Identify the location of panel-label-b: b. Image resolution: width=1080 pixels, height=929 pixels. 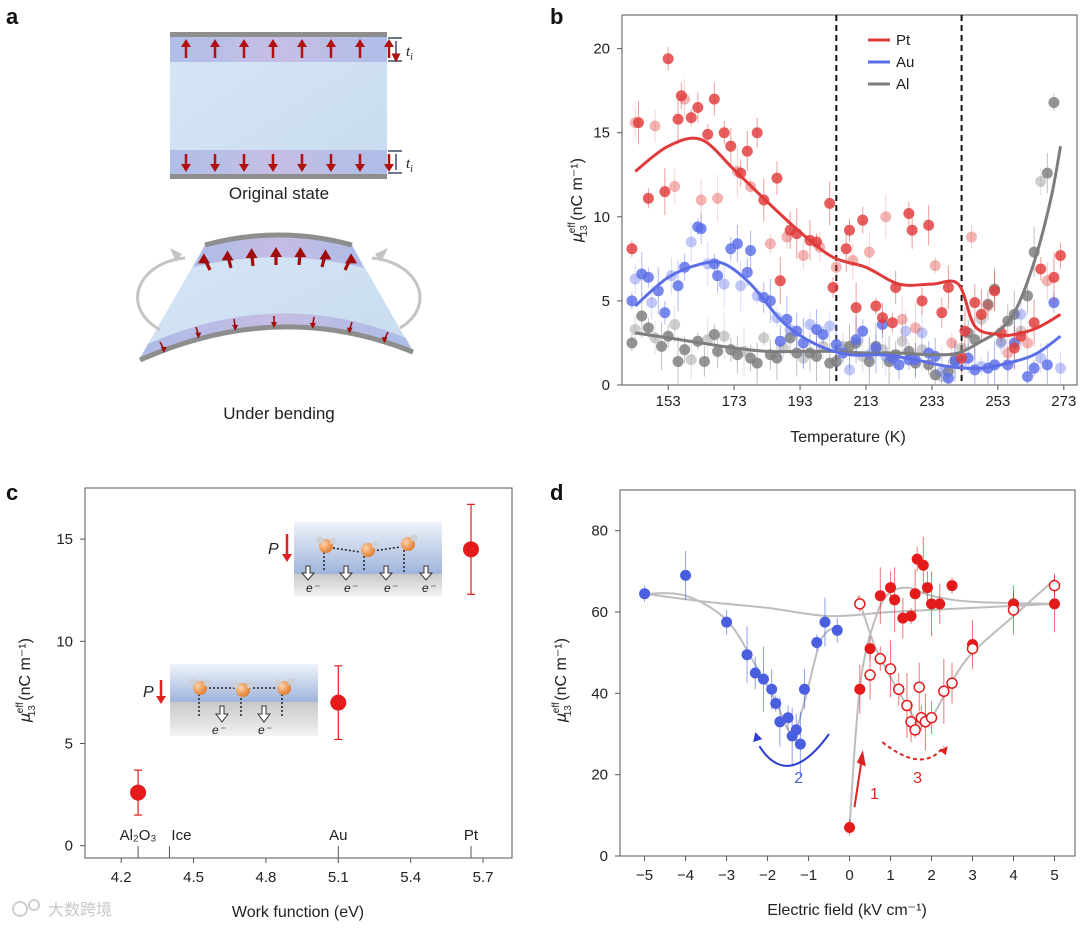
(556, 16).